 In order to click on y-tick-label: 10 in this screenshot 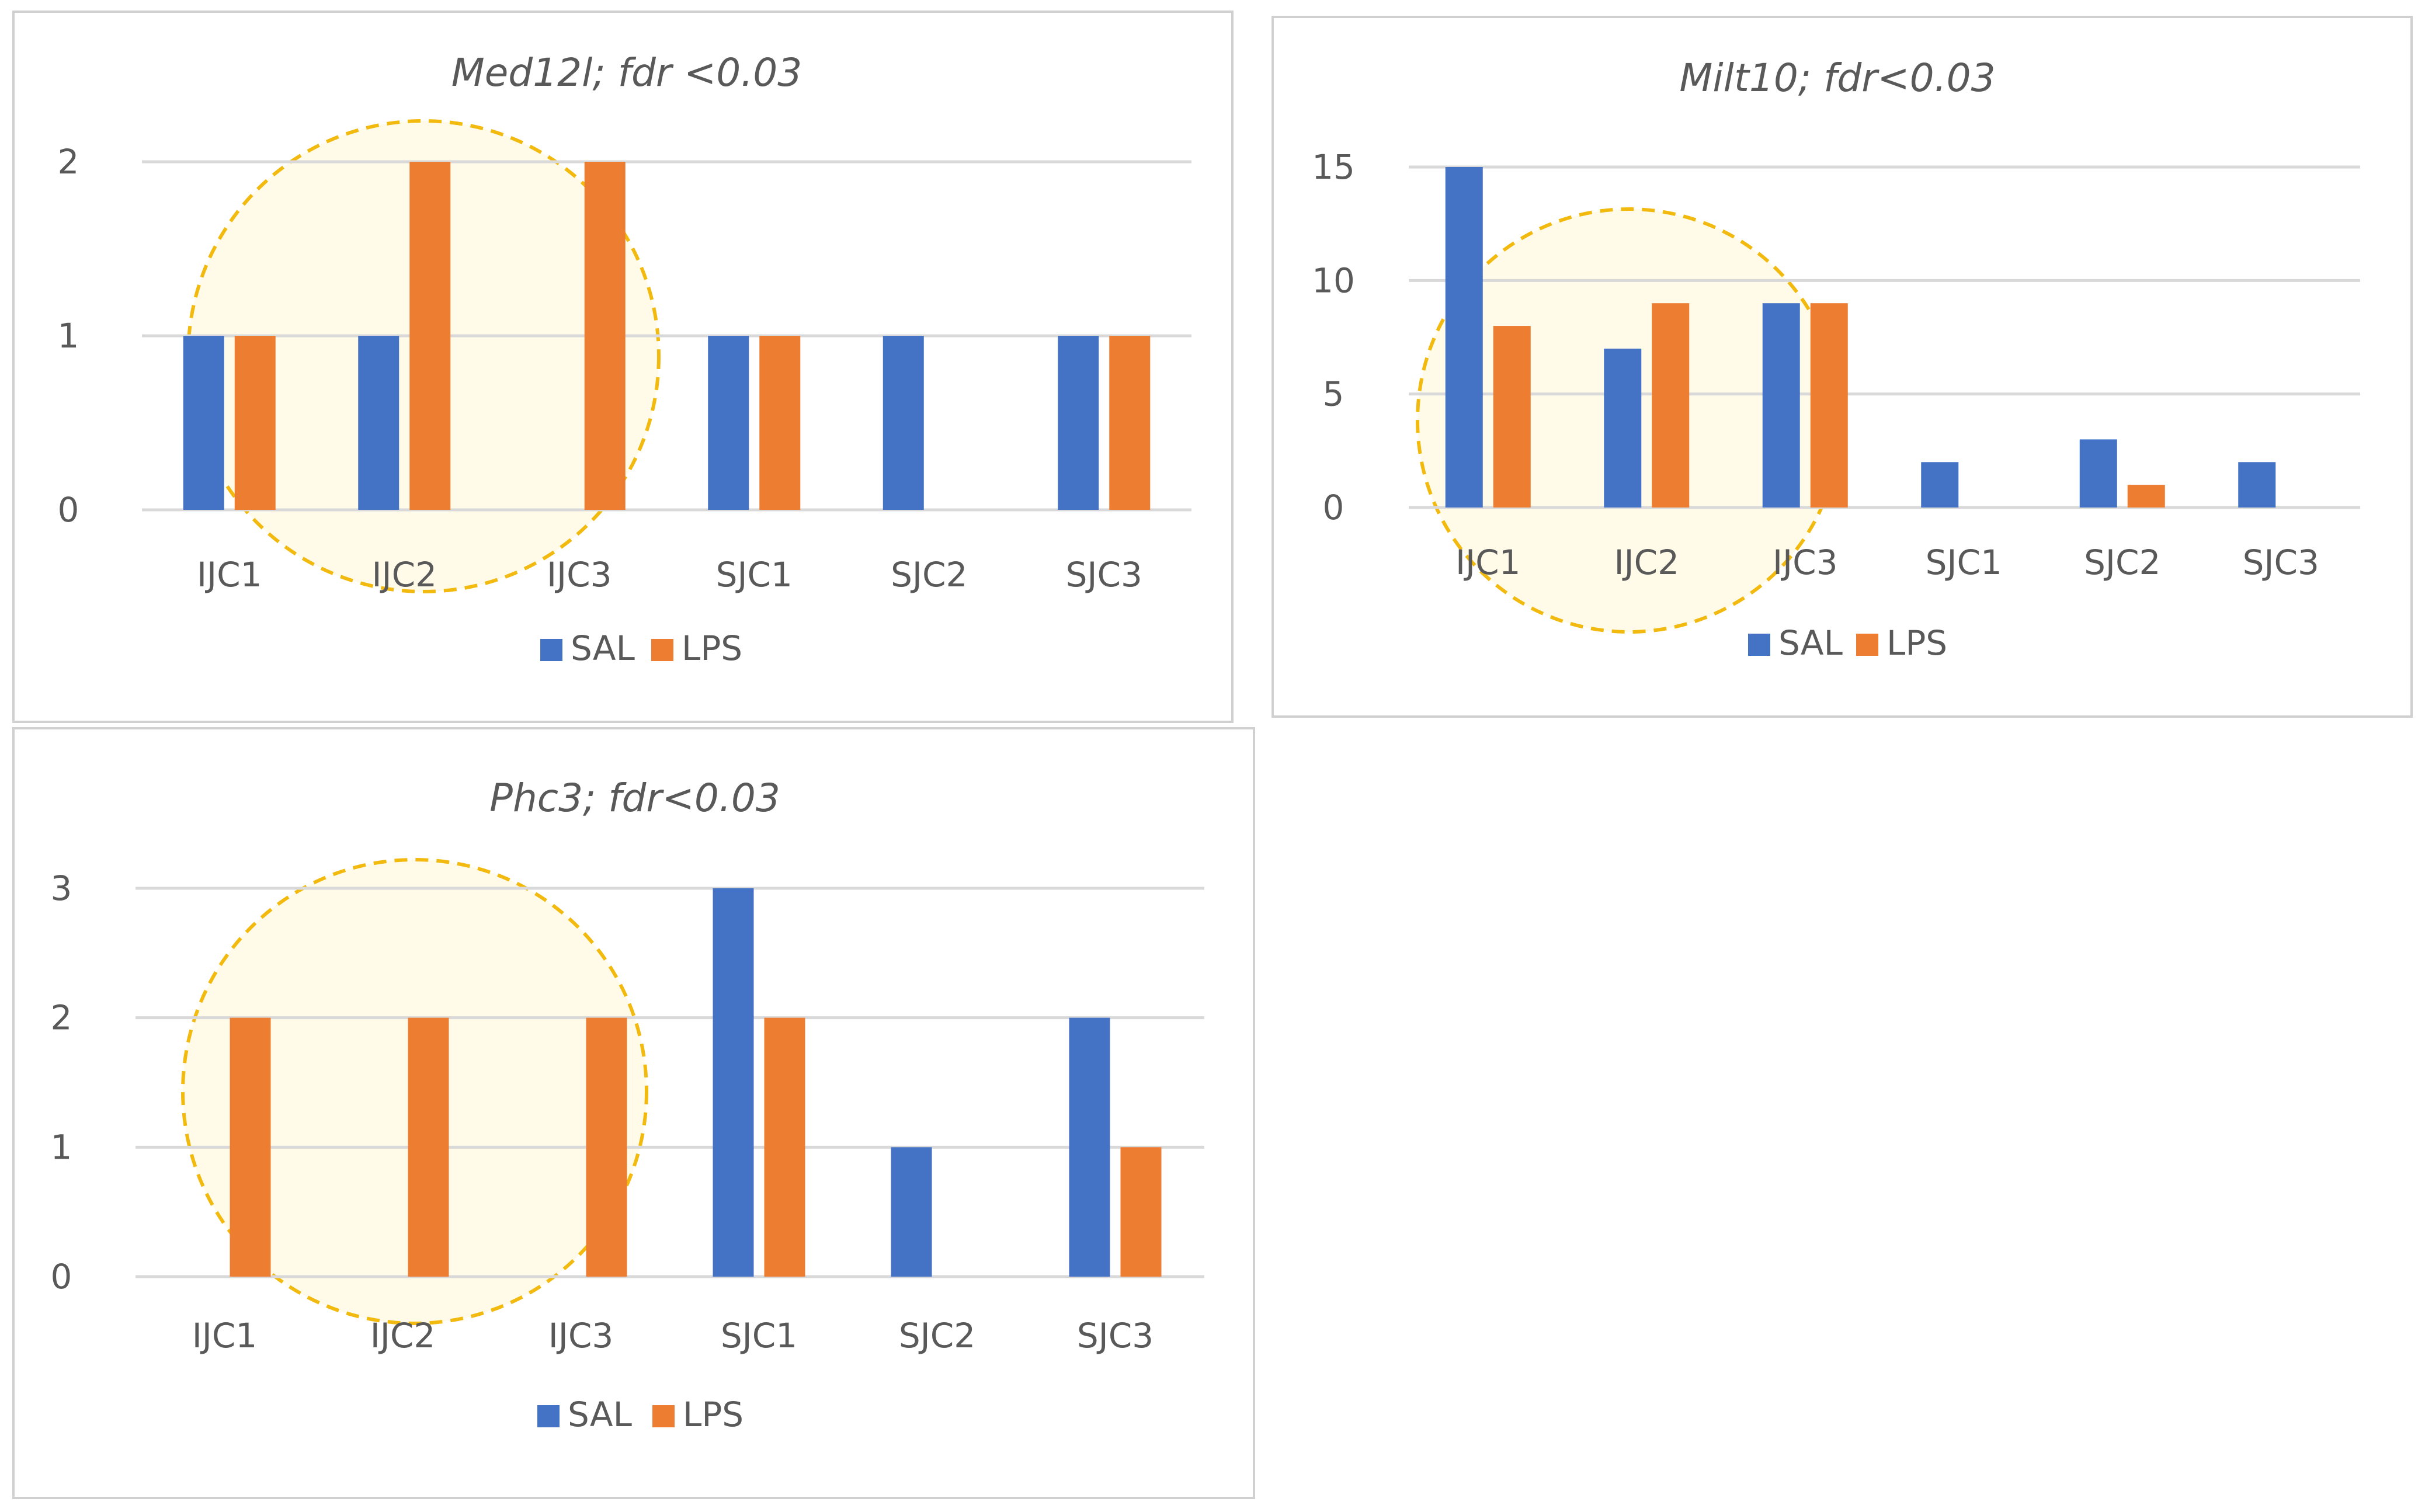, I will do `click(1334, 280)`.